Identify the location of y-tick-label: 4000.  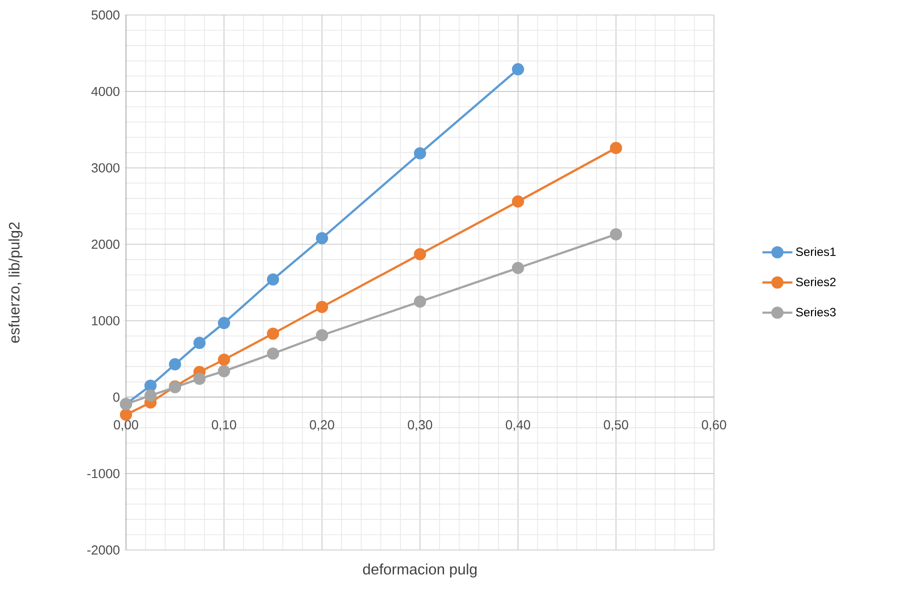
(105, 91).